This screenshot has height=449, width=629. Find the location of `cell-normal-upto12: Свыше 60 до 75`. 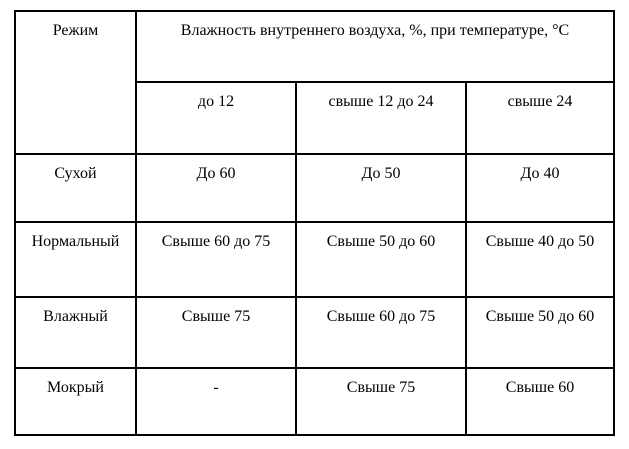

cell-normal-upto12: Свыше 60 до 75 is located at coordinates (216, 259).